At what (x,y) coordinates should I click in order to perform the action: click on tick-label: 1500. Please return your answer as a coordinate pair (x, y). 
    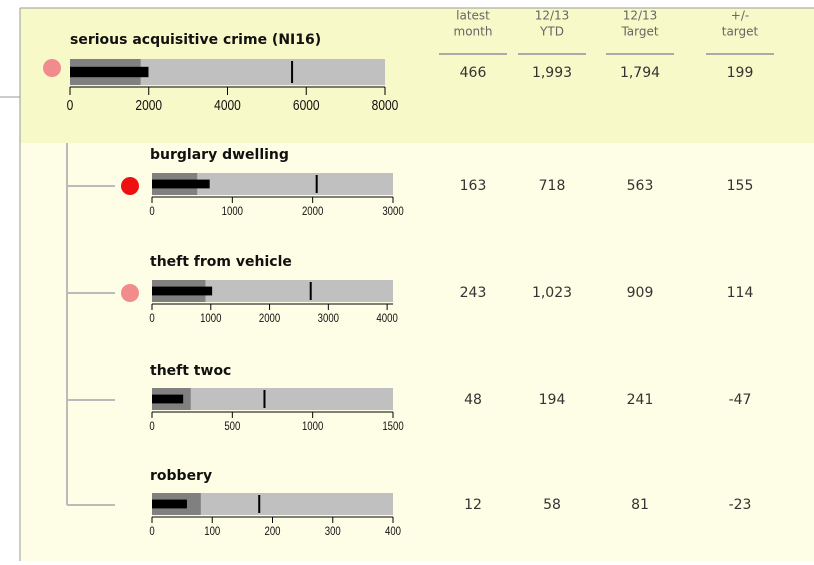
    Looking at the image, I should click on (392, 426).